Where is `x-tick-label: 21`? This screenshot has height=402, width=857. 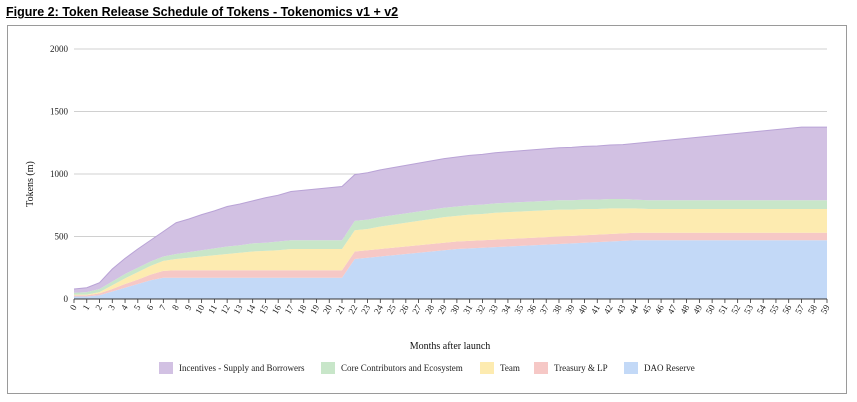
x-tick-label: 21 is located at coordinates (340, 309).